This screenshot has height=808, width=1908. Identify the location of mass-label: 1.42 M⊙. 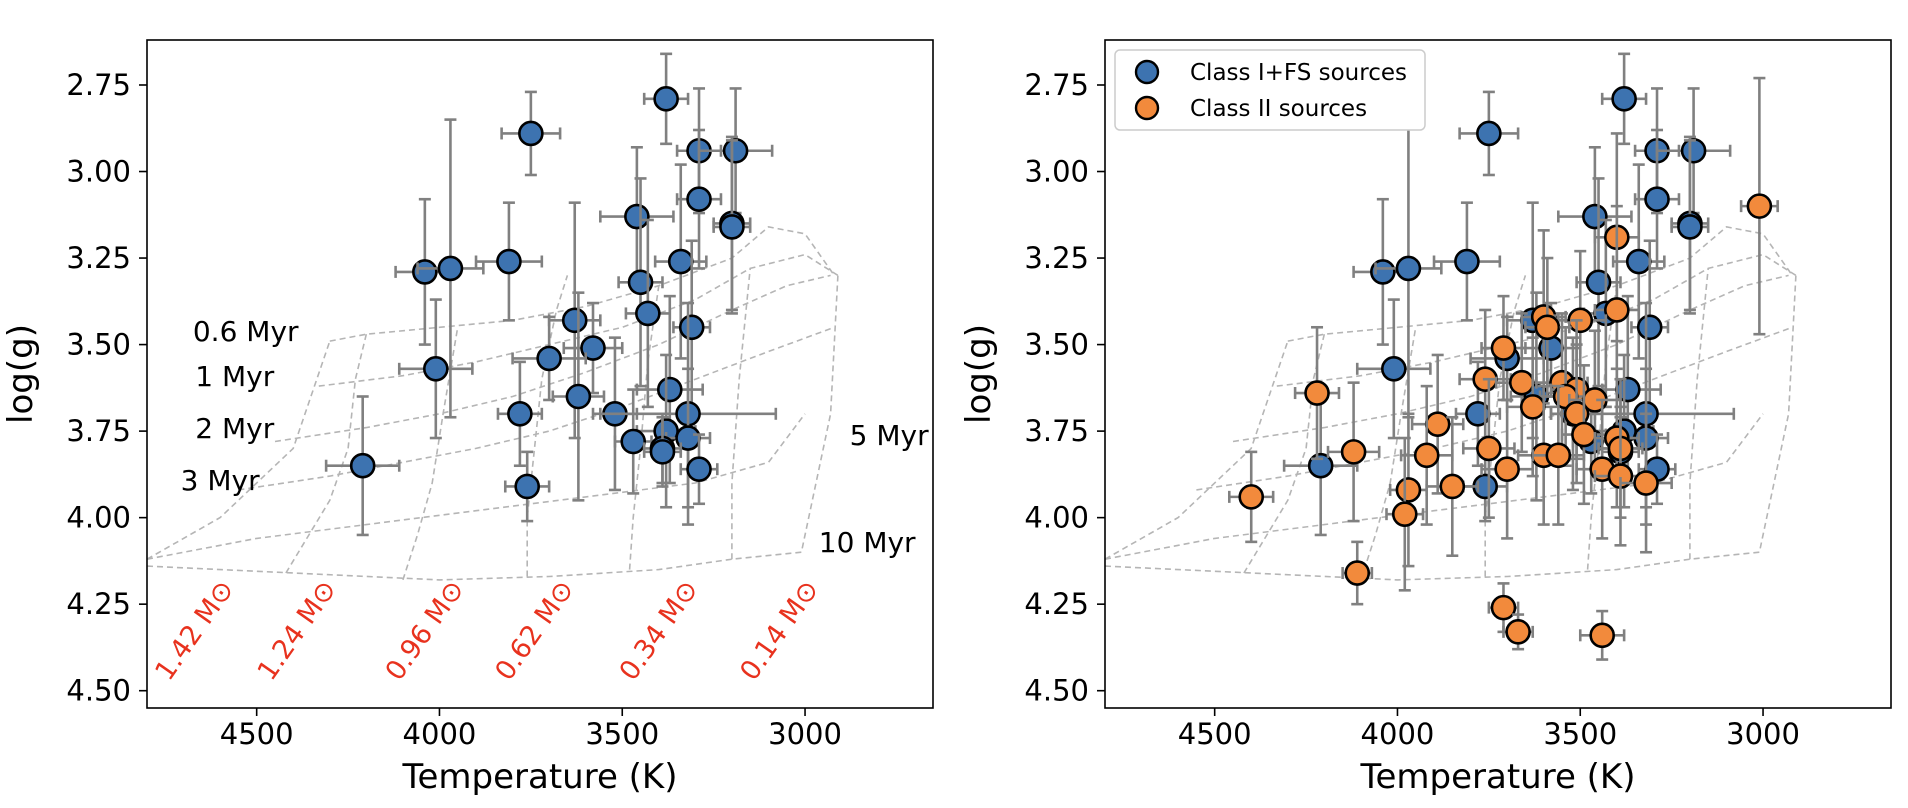
(194, 631).